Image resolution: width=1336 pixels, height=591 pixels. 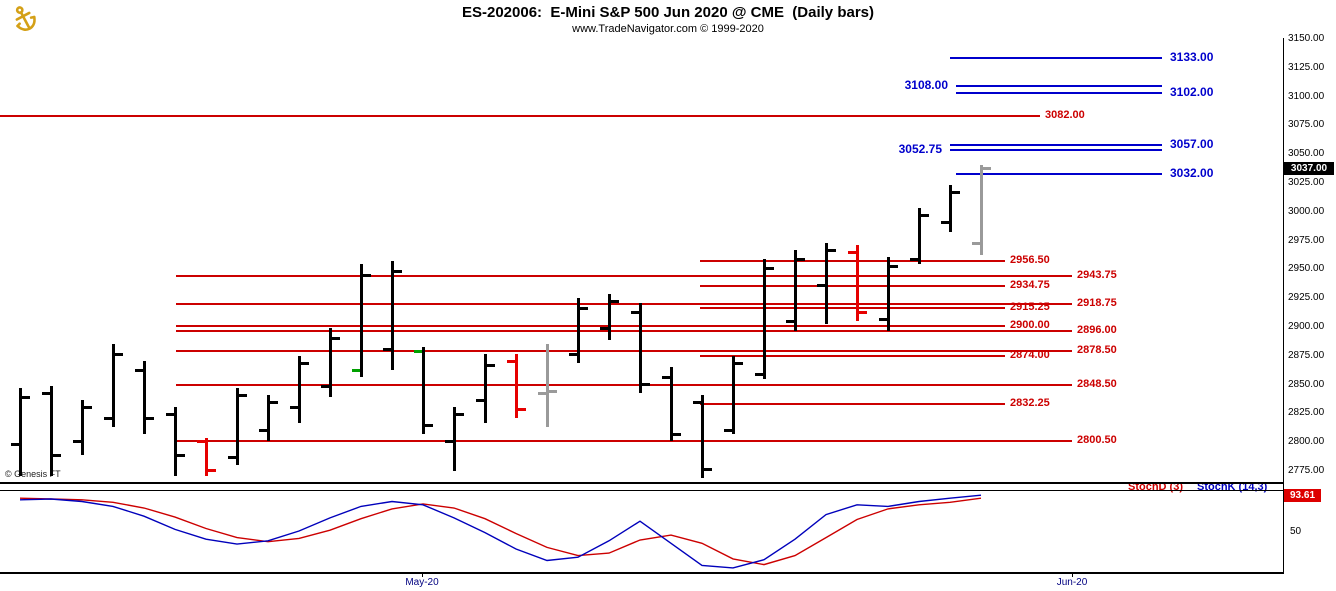 I want to click on price-axis-tick-label: 3100.00, so click(x=1306, y=96).